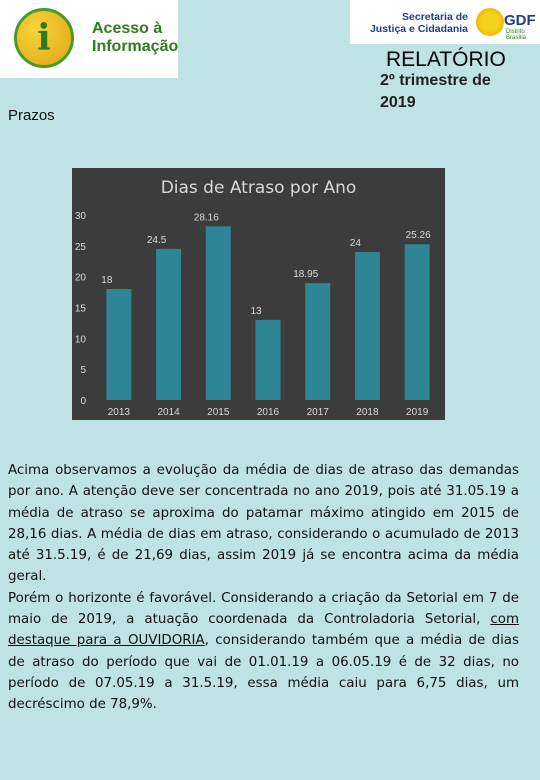  What do you see at coordinates (168, 412) in the screenshot?
I see `x-tick-label: 2014` at bounding box center [168, 412].